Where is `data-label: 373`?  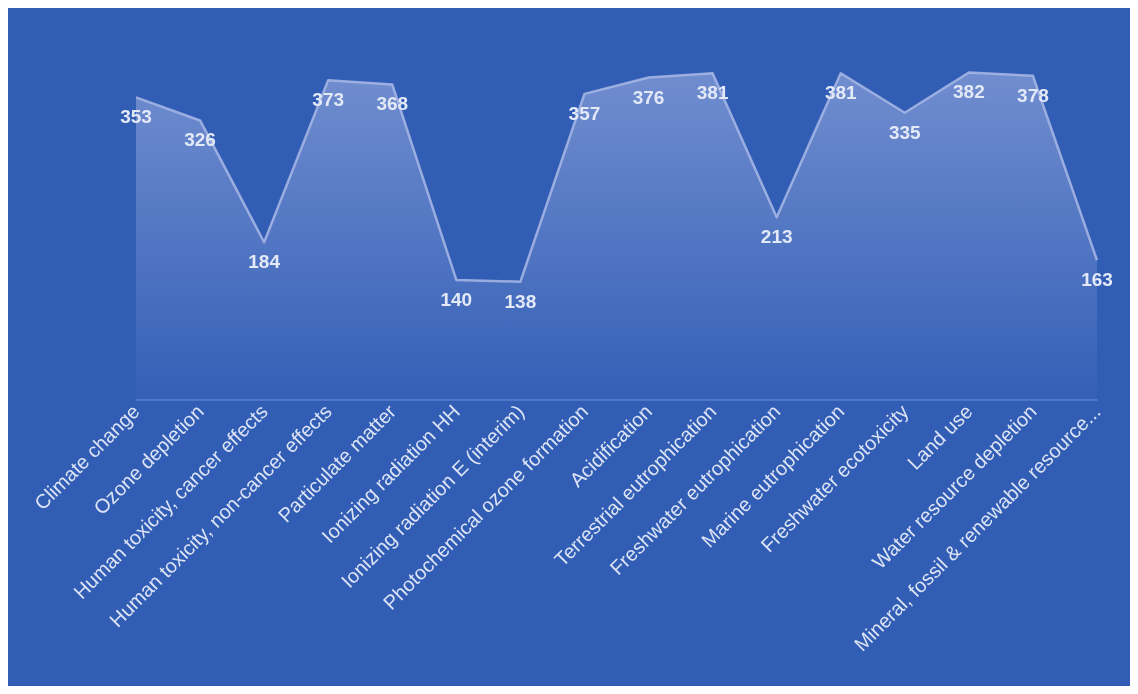
data-label: 373 is located at coordinates (328, 100).